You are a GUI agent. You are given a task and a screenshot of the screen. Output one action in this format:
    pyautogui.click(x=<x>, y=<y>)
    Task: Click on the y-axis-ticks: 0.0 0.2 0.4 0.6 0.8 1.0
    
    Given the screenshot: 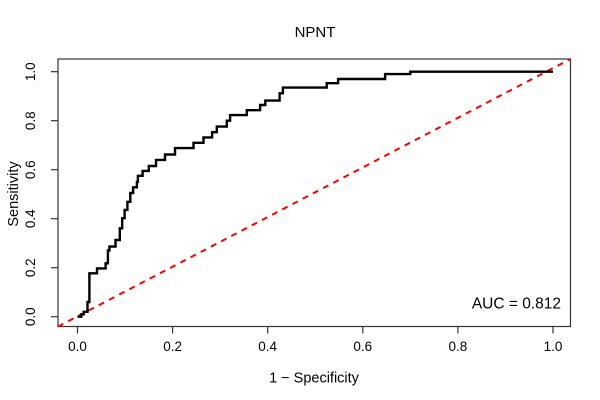 What is the action you would take?
    pyautogui.click(x=40, y=194)
    